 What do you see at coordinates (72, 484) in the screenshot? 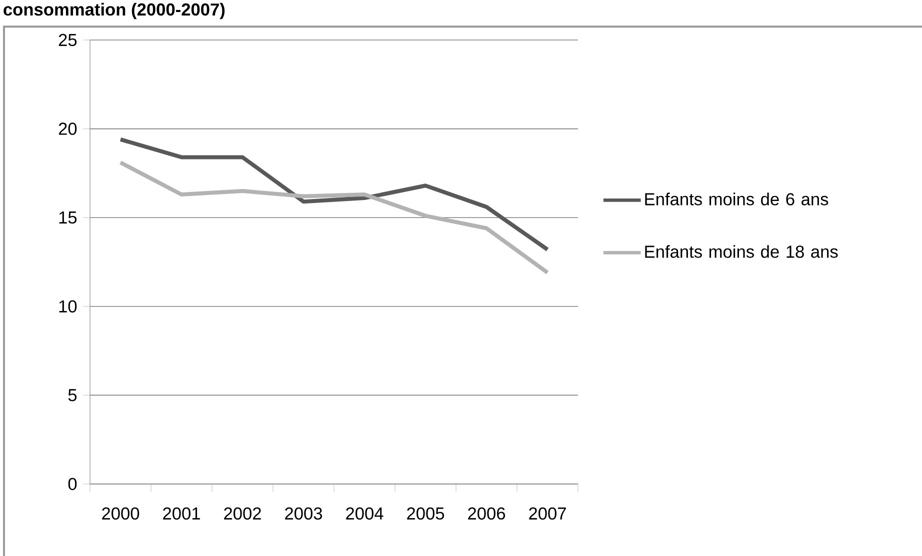
I see `y-tick-label: 0` at bounding box center [72, 484].